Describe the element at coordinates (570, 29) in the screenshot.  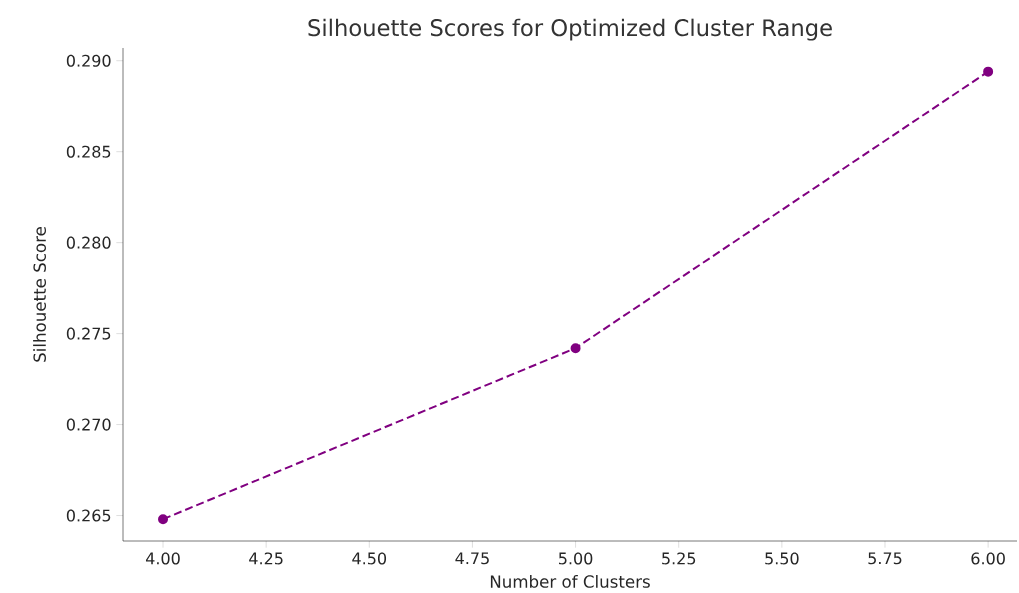
I see `chart-title: Silhouette Scores for Optimized Cluster Range` at that location.